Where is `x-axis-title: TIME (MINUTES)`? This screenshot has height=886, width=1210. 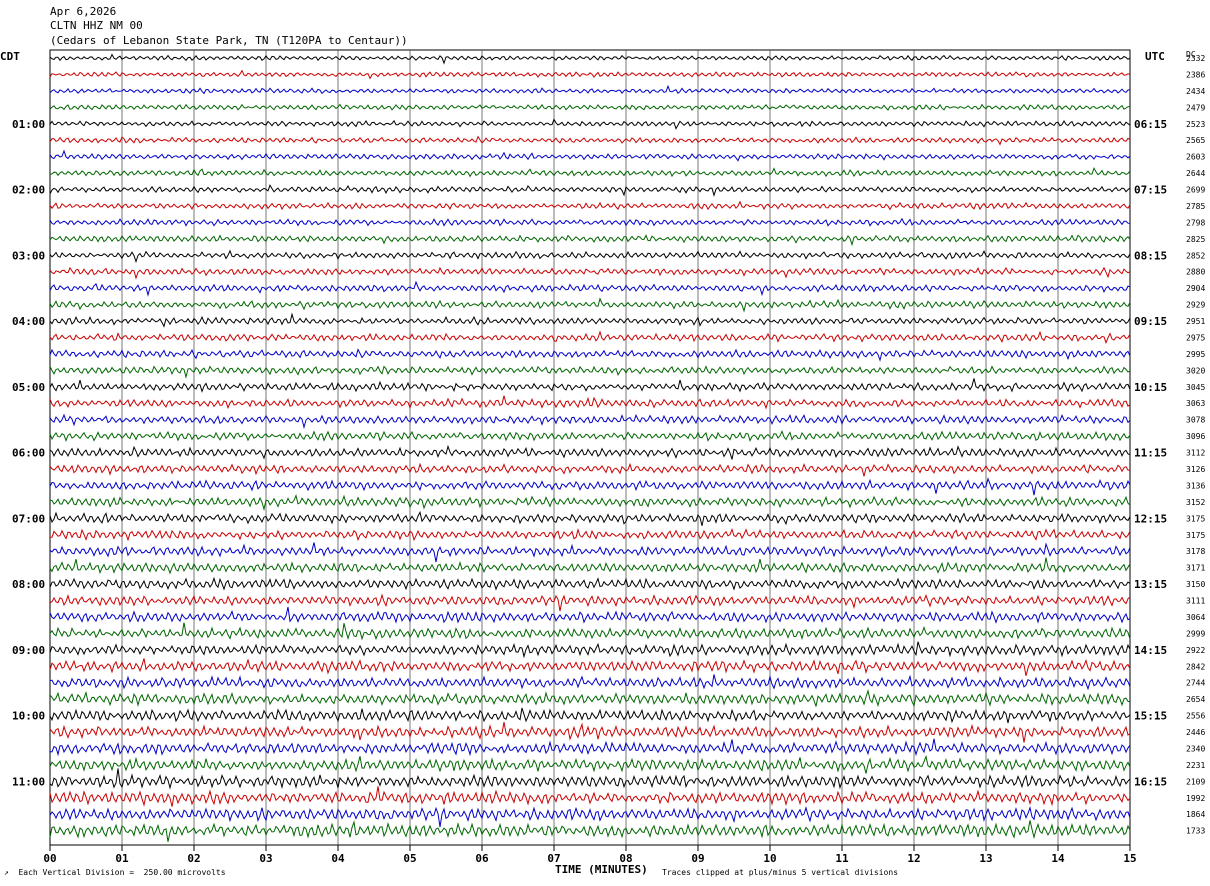
x-axis-title: TIME (MINUTES) is located at coordinates (601, 869).